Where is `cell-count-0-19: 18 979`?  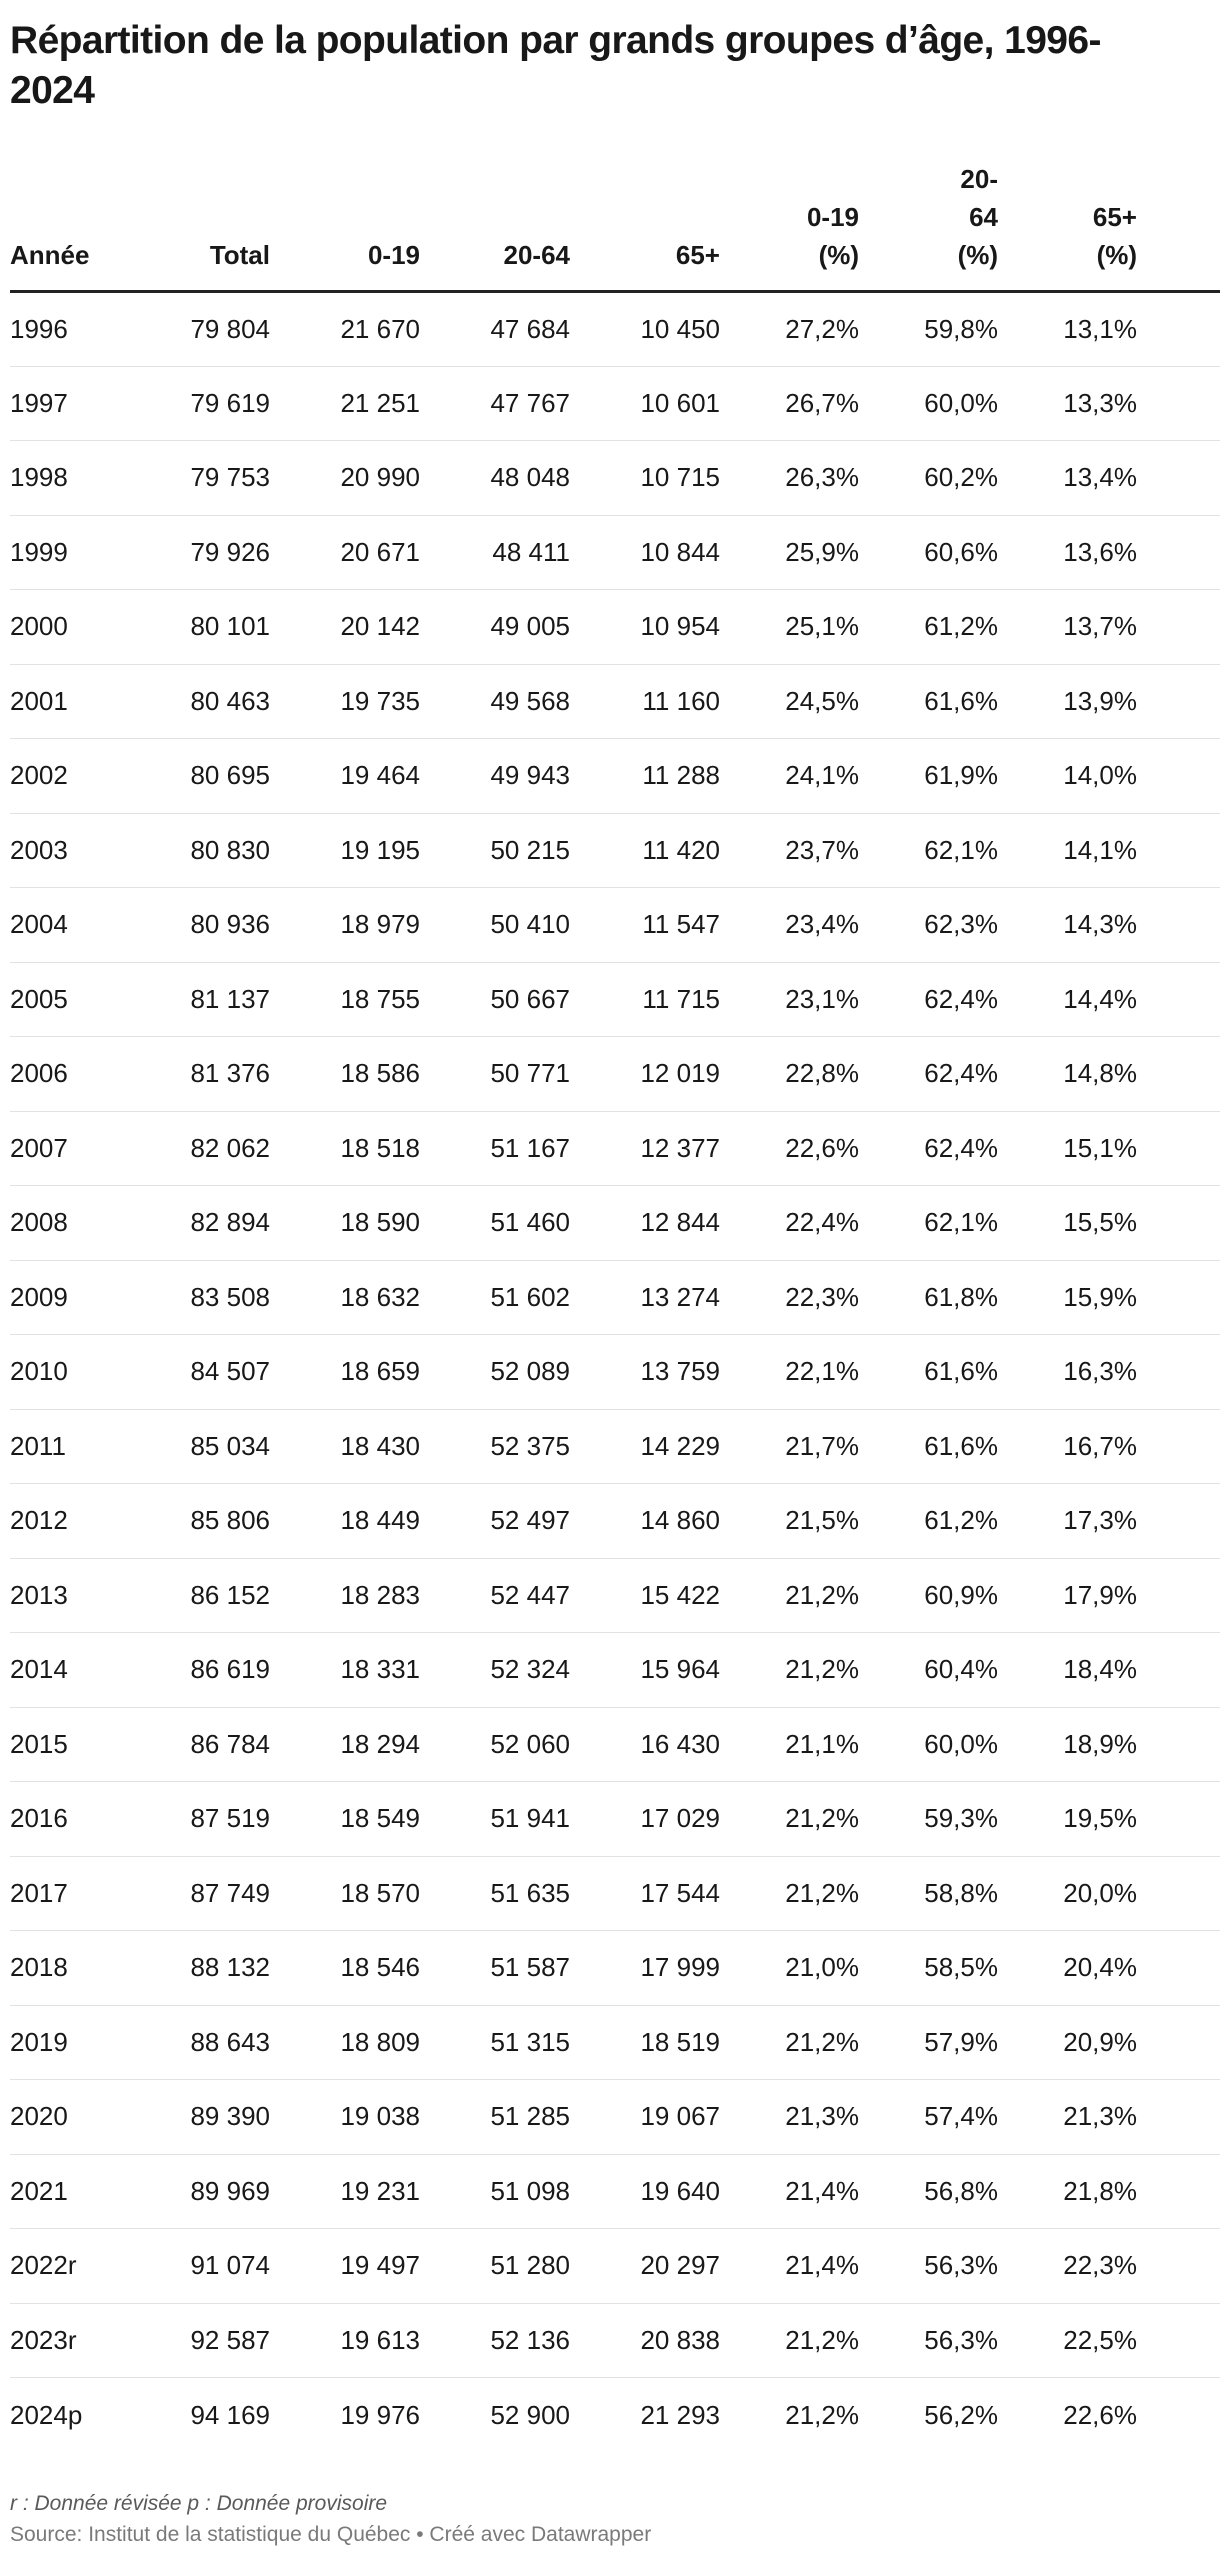
cell-count-0-19: 18 979 is located at coordinates (345, 925).